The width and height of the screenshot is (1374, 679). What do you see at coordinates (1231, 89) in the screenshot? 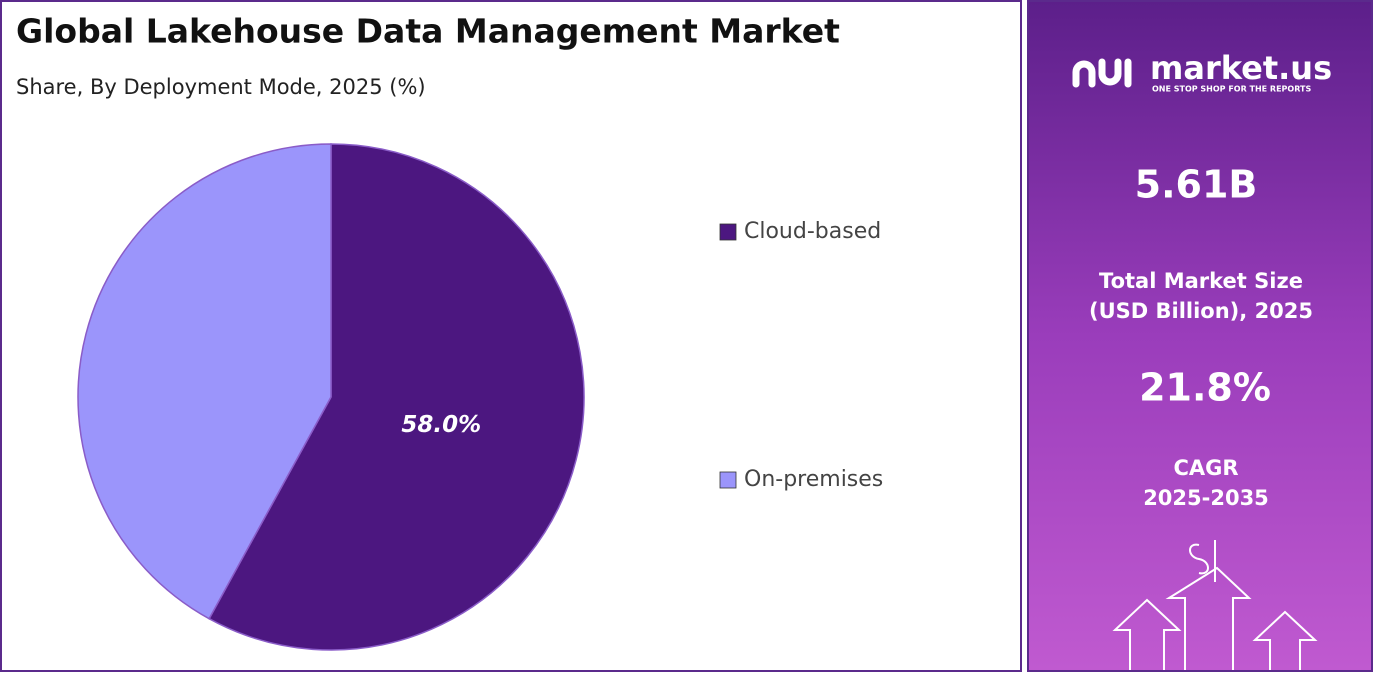
I see `logo-tagline: ONE STOP SHOP FOR THE REPORTS` at bounding box center [1231, 89].